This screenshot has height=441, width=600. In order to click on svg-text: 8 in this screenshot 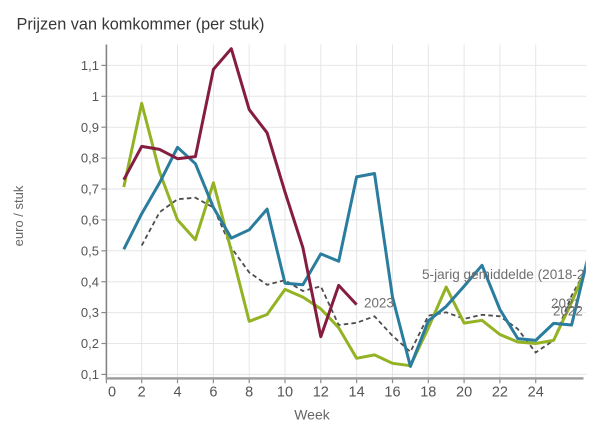, I will do `click(249, 393)`.